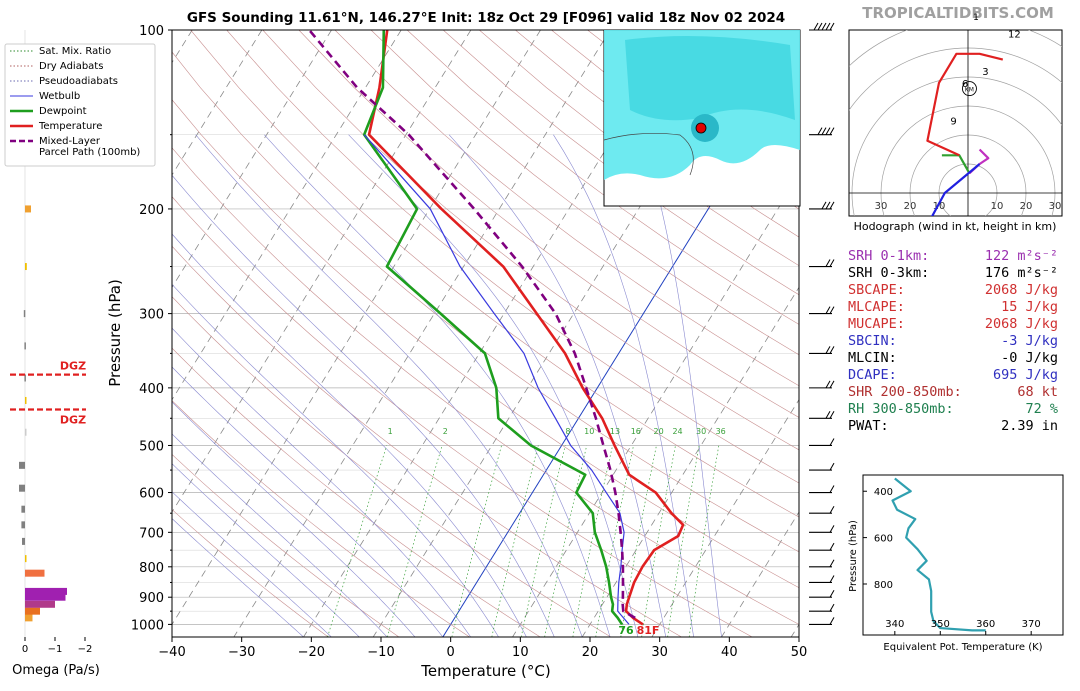 The width and height of the screenshot is (1080, 691). I want to click on mixing-ratio-label: 30, so click(701, 431).